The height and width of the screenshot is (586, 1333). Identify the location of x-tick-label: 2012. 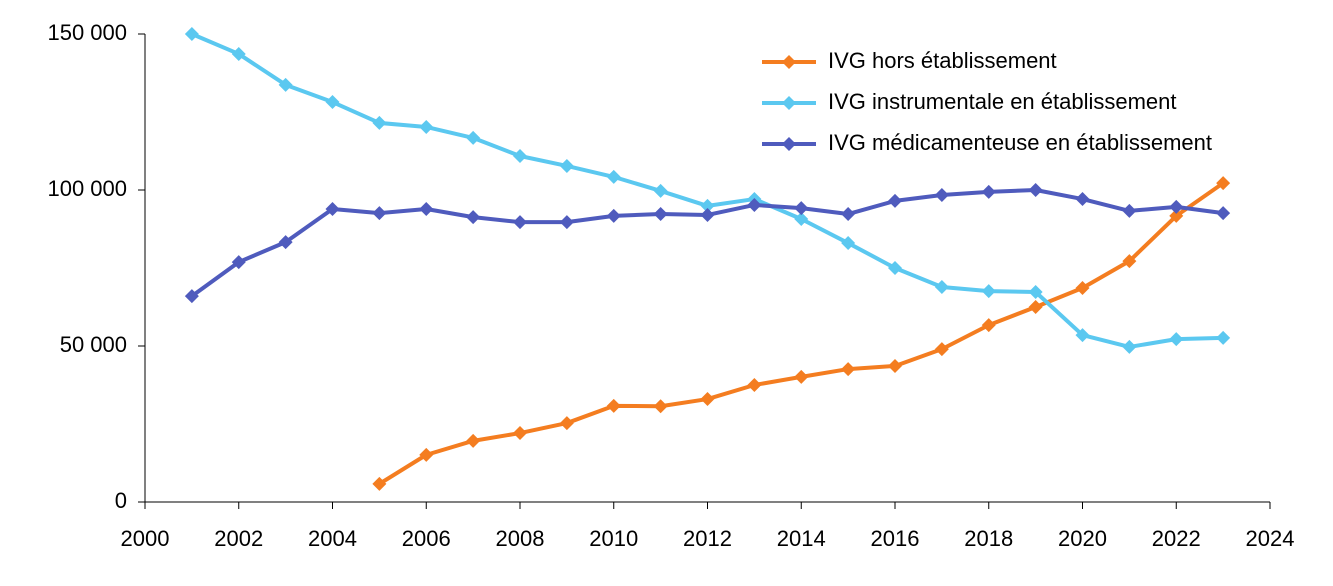
(707, 538).